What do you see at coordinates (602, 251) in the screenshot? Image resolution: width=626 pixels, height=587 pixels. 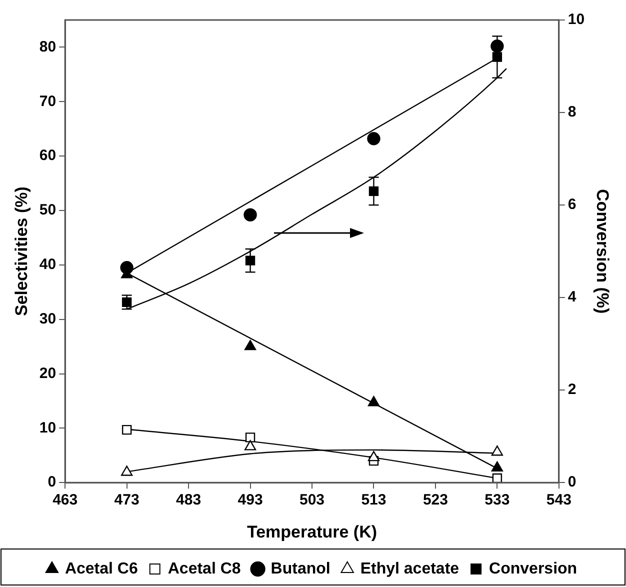 I see `y2-axis-title: Conversion (%)` at bounding box center [602, 251].